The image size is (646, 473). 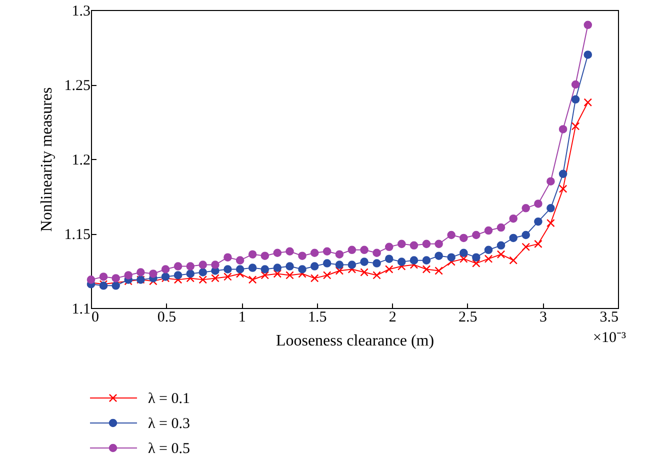 I want to click on x-tick-label: 2.5, so click(x=468, y=318).